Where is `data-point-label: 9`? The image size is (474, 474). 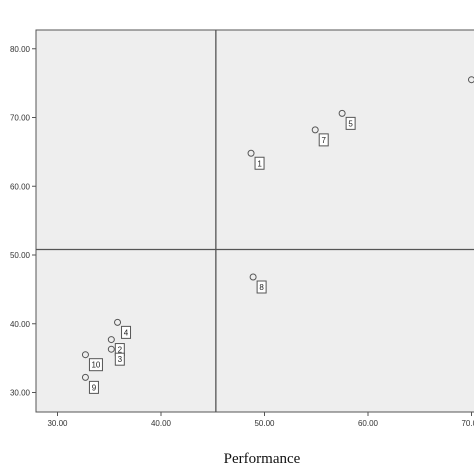 data-point-label: 9 is located at coordinates (94, 387).